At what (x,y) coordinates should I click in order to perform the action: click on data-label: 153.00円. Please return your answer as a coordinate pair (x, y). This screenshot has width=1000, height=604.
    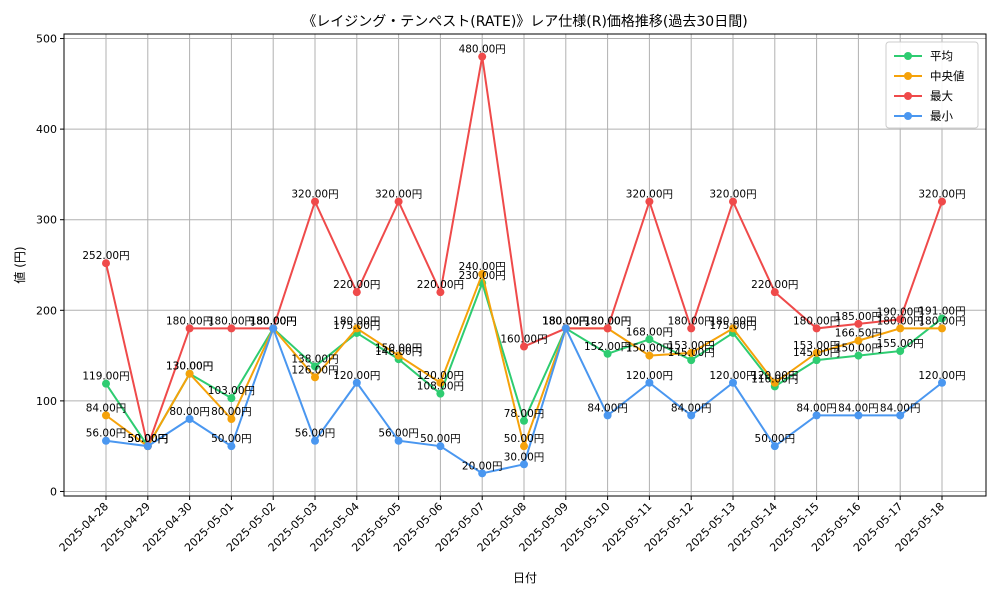
    Looking at the image, I should click on (691, 346).